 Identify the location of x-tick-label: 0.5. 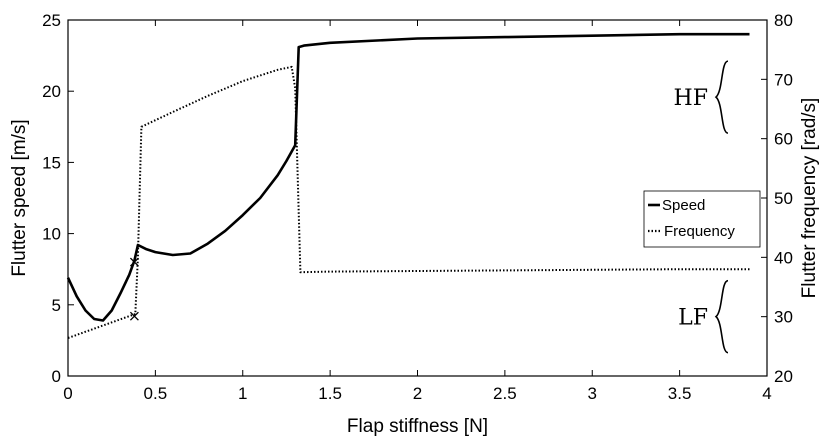
(156, 393).